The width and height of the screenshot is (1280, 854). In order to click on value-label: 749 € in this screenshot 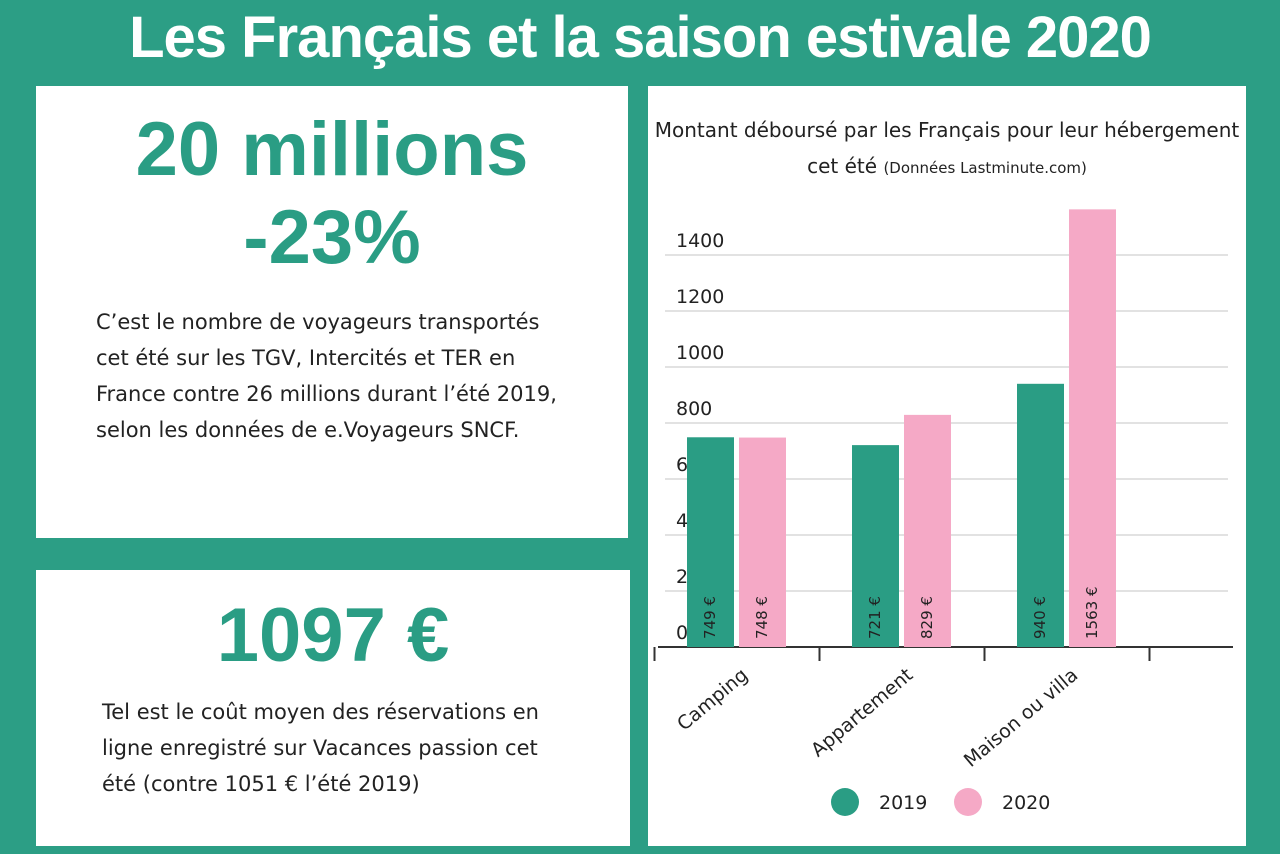, I will do `click(710, 617)`.